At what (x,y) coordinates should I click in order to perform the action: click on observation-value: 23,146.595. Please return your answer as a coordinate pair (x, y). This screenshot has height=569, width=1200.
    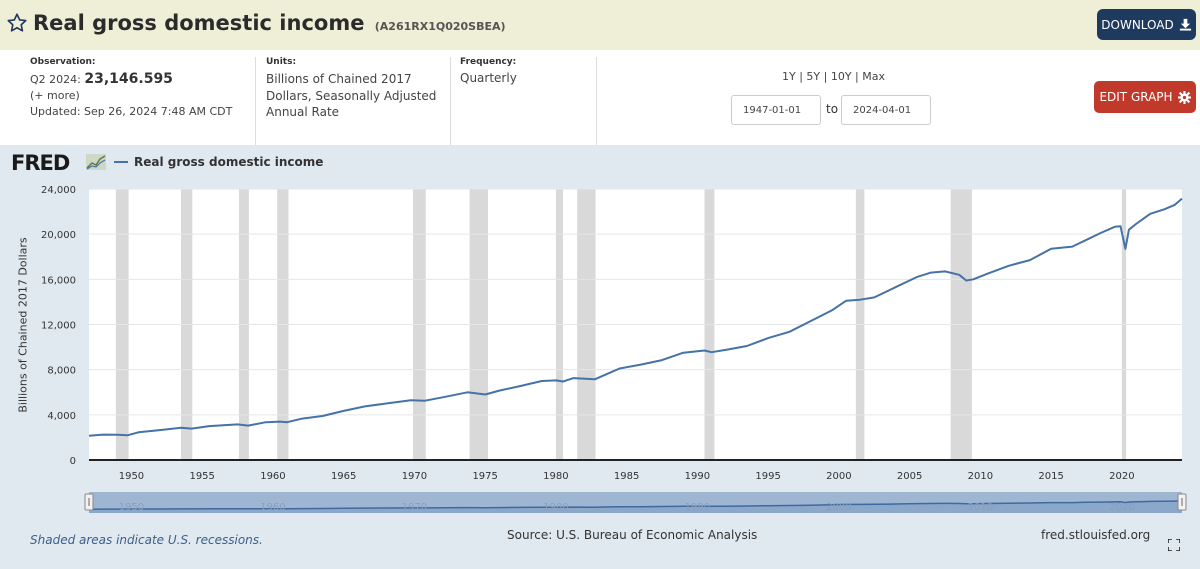
    Looking at the image, I should click on (128, 79).